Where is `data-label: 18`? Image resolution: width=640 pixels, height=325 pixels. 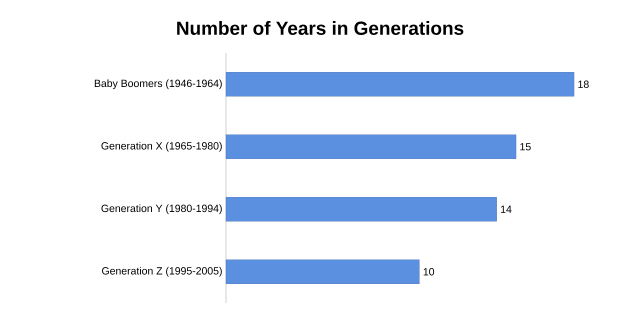
data-label: 18 is located at coordinates (583, 84).